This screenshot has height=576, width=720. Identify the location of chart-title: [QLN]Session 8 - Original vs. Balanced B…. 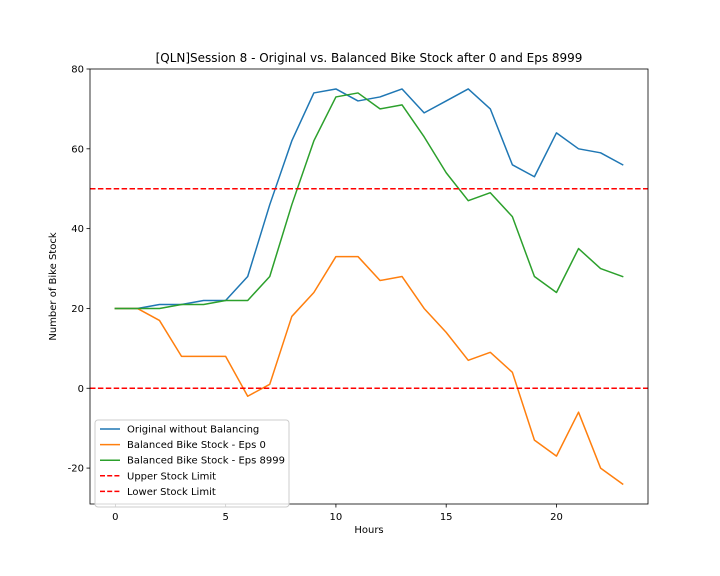
(369, 58).